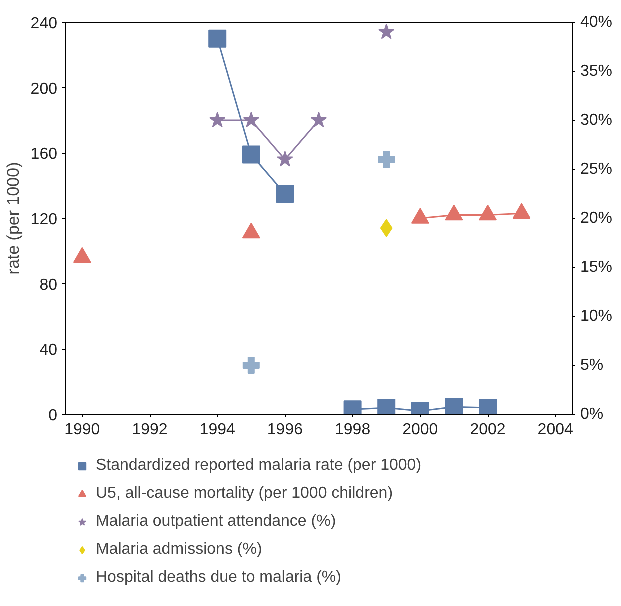 The image size is (621, 606). What do you see at coordinates (44, 220) in the screenshot?
I see `y-tick-label: 120` at bounding box center [44, 220].